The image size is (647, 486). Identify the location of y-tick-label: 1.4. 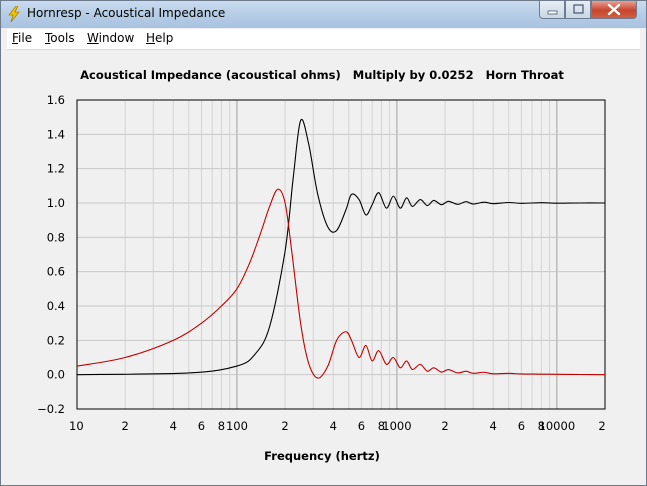
(56, 134).